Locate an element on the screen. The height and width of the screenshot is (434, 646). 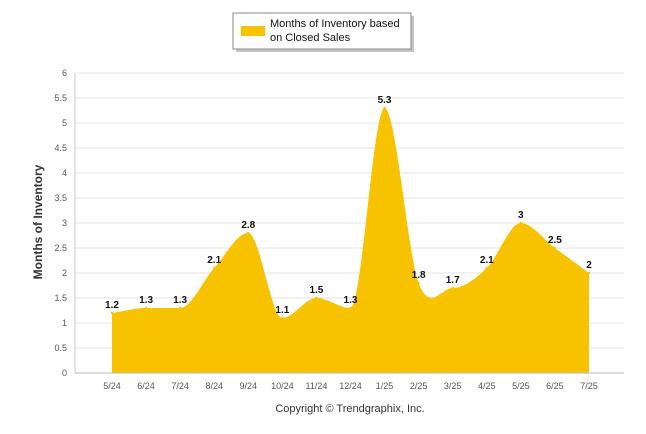
x-tick-label: 12/24 is located at coordinates (350, 386).